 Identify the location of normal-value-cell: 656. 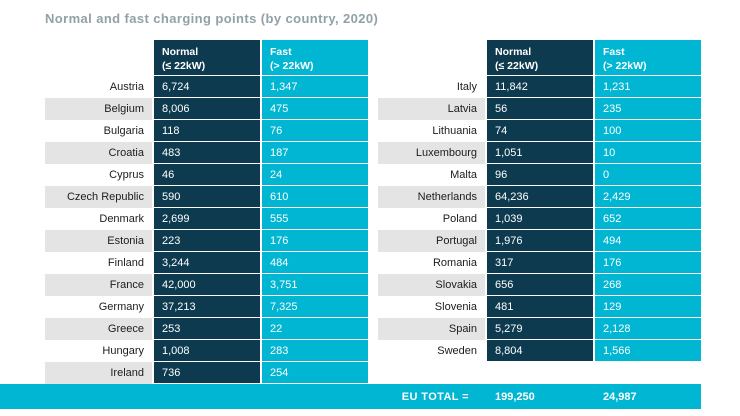
(540, 285).